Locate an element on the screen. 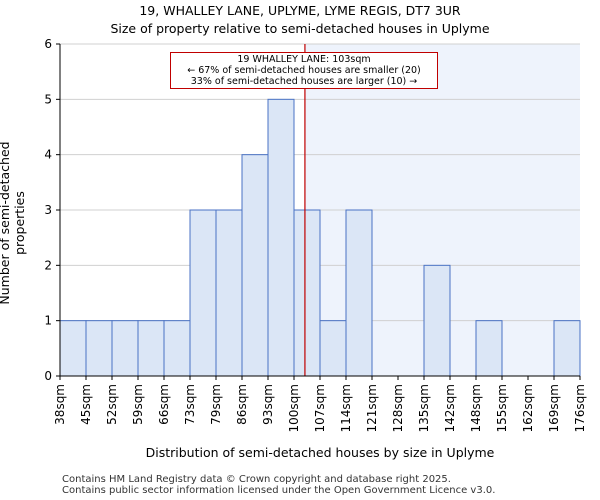 Image resolution: width=600 pixels, height=500 pixels. x-tick-label: 66sqm is located at coordinates (164, 404).